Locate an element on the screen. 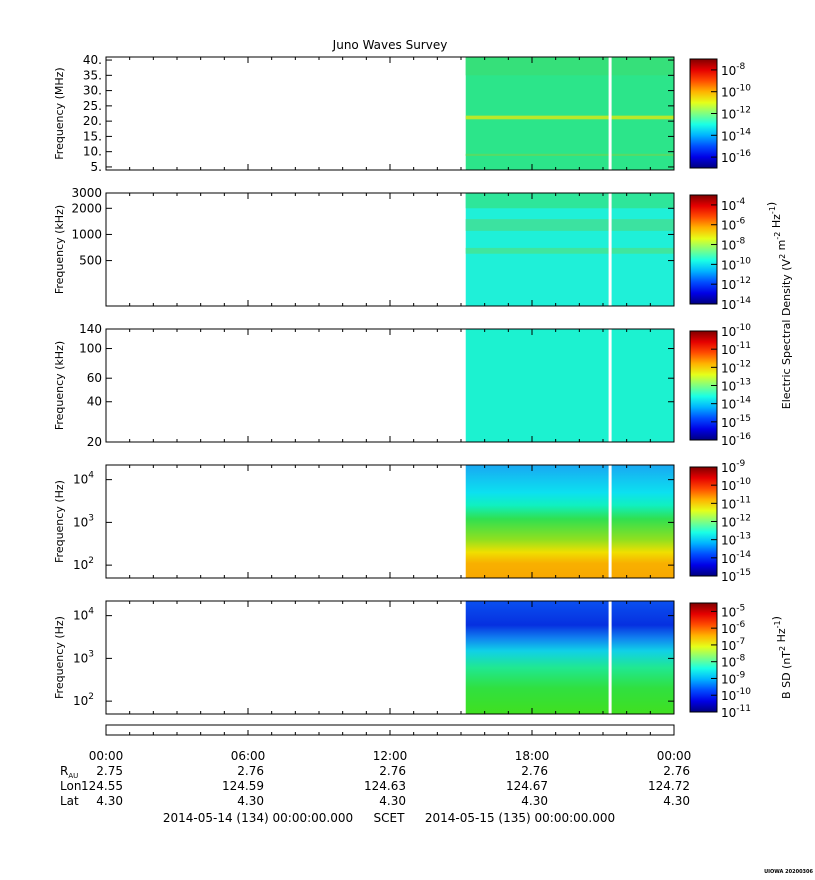 Image resolution: width=815 pixels, height=880 pixels. colorbar-label: Electric Spectral Density (V2 m-2 Hz-1) is located at coordinates (779, 305).